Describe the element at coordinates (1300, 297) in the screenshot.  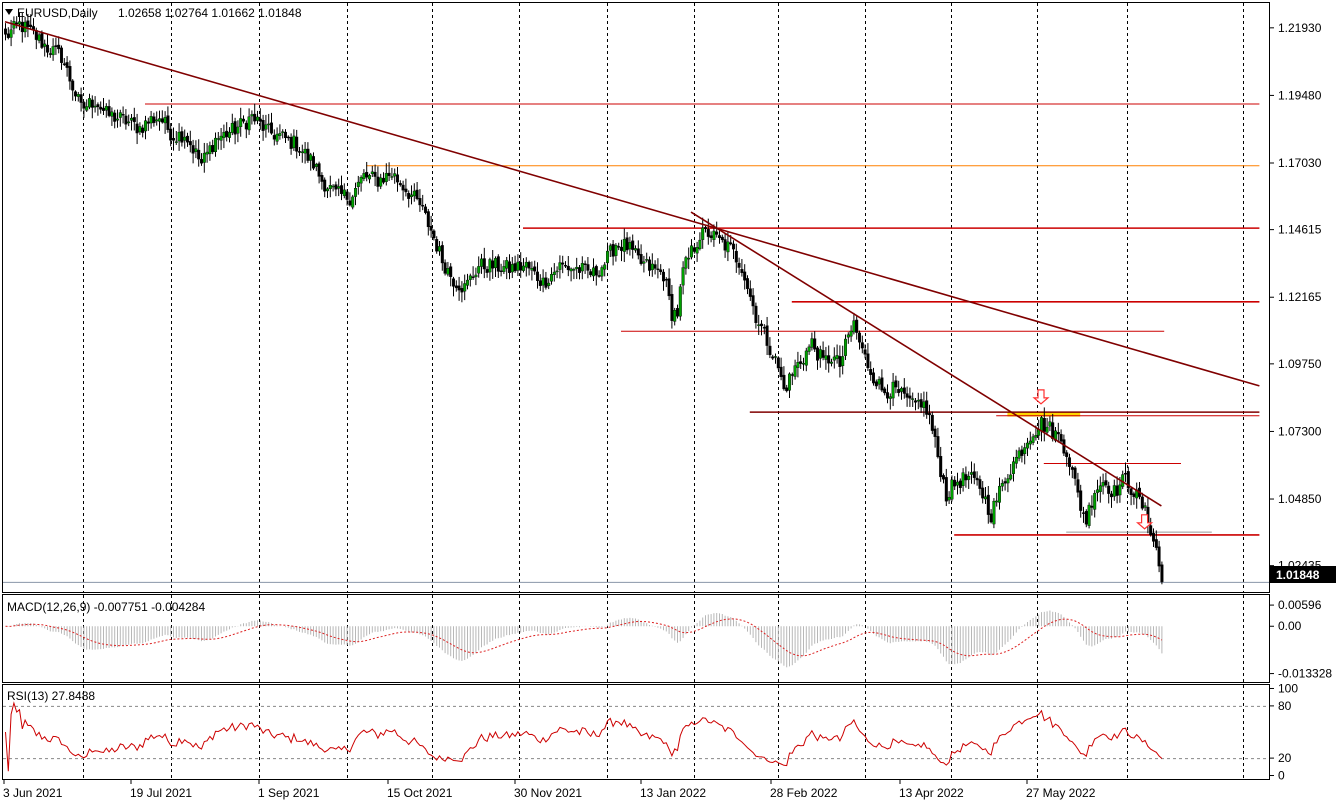
I see `price-axis-label: 1.12165` at that location.